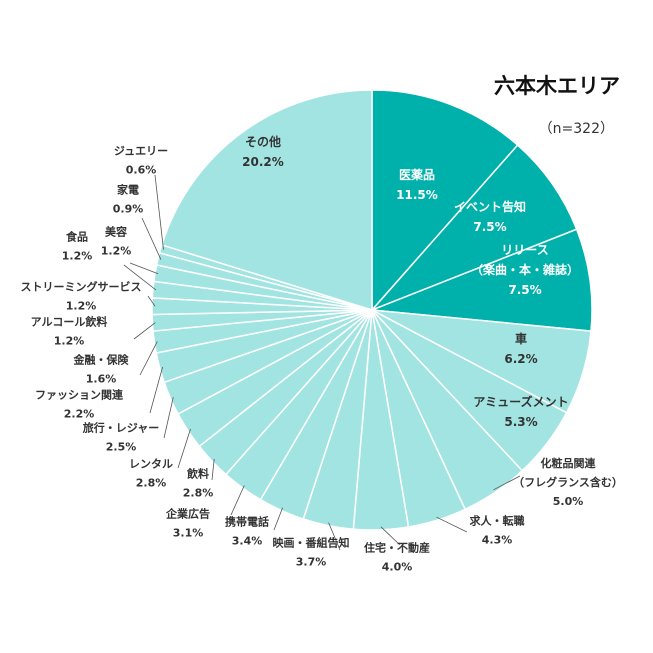 The height and width of the screenshot is (653, 653). Describe the element at coordinates (520, 422) in the screenshot. I see `slice-value-label: 5.3%` at that location.